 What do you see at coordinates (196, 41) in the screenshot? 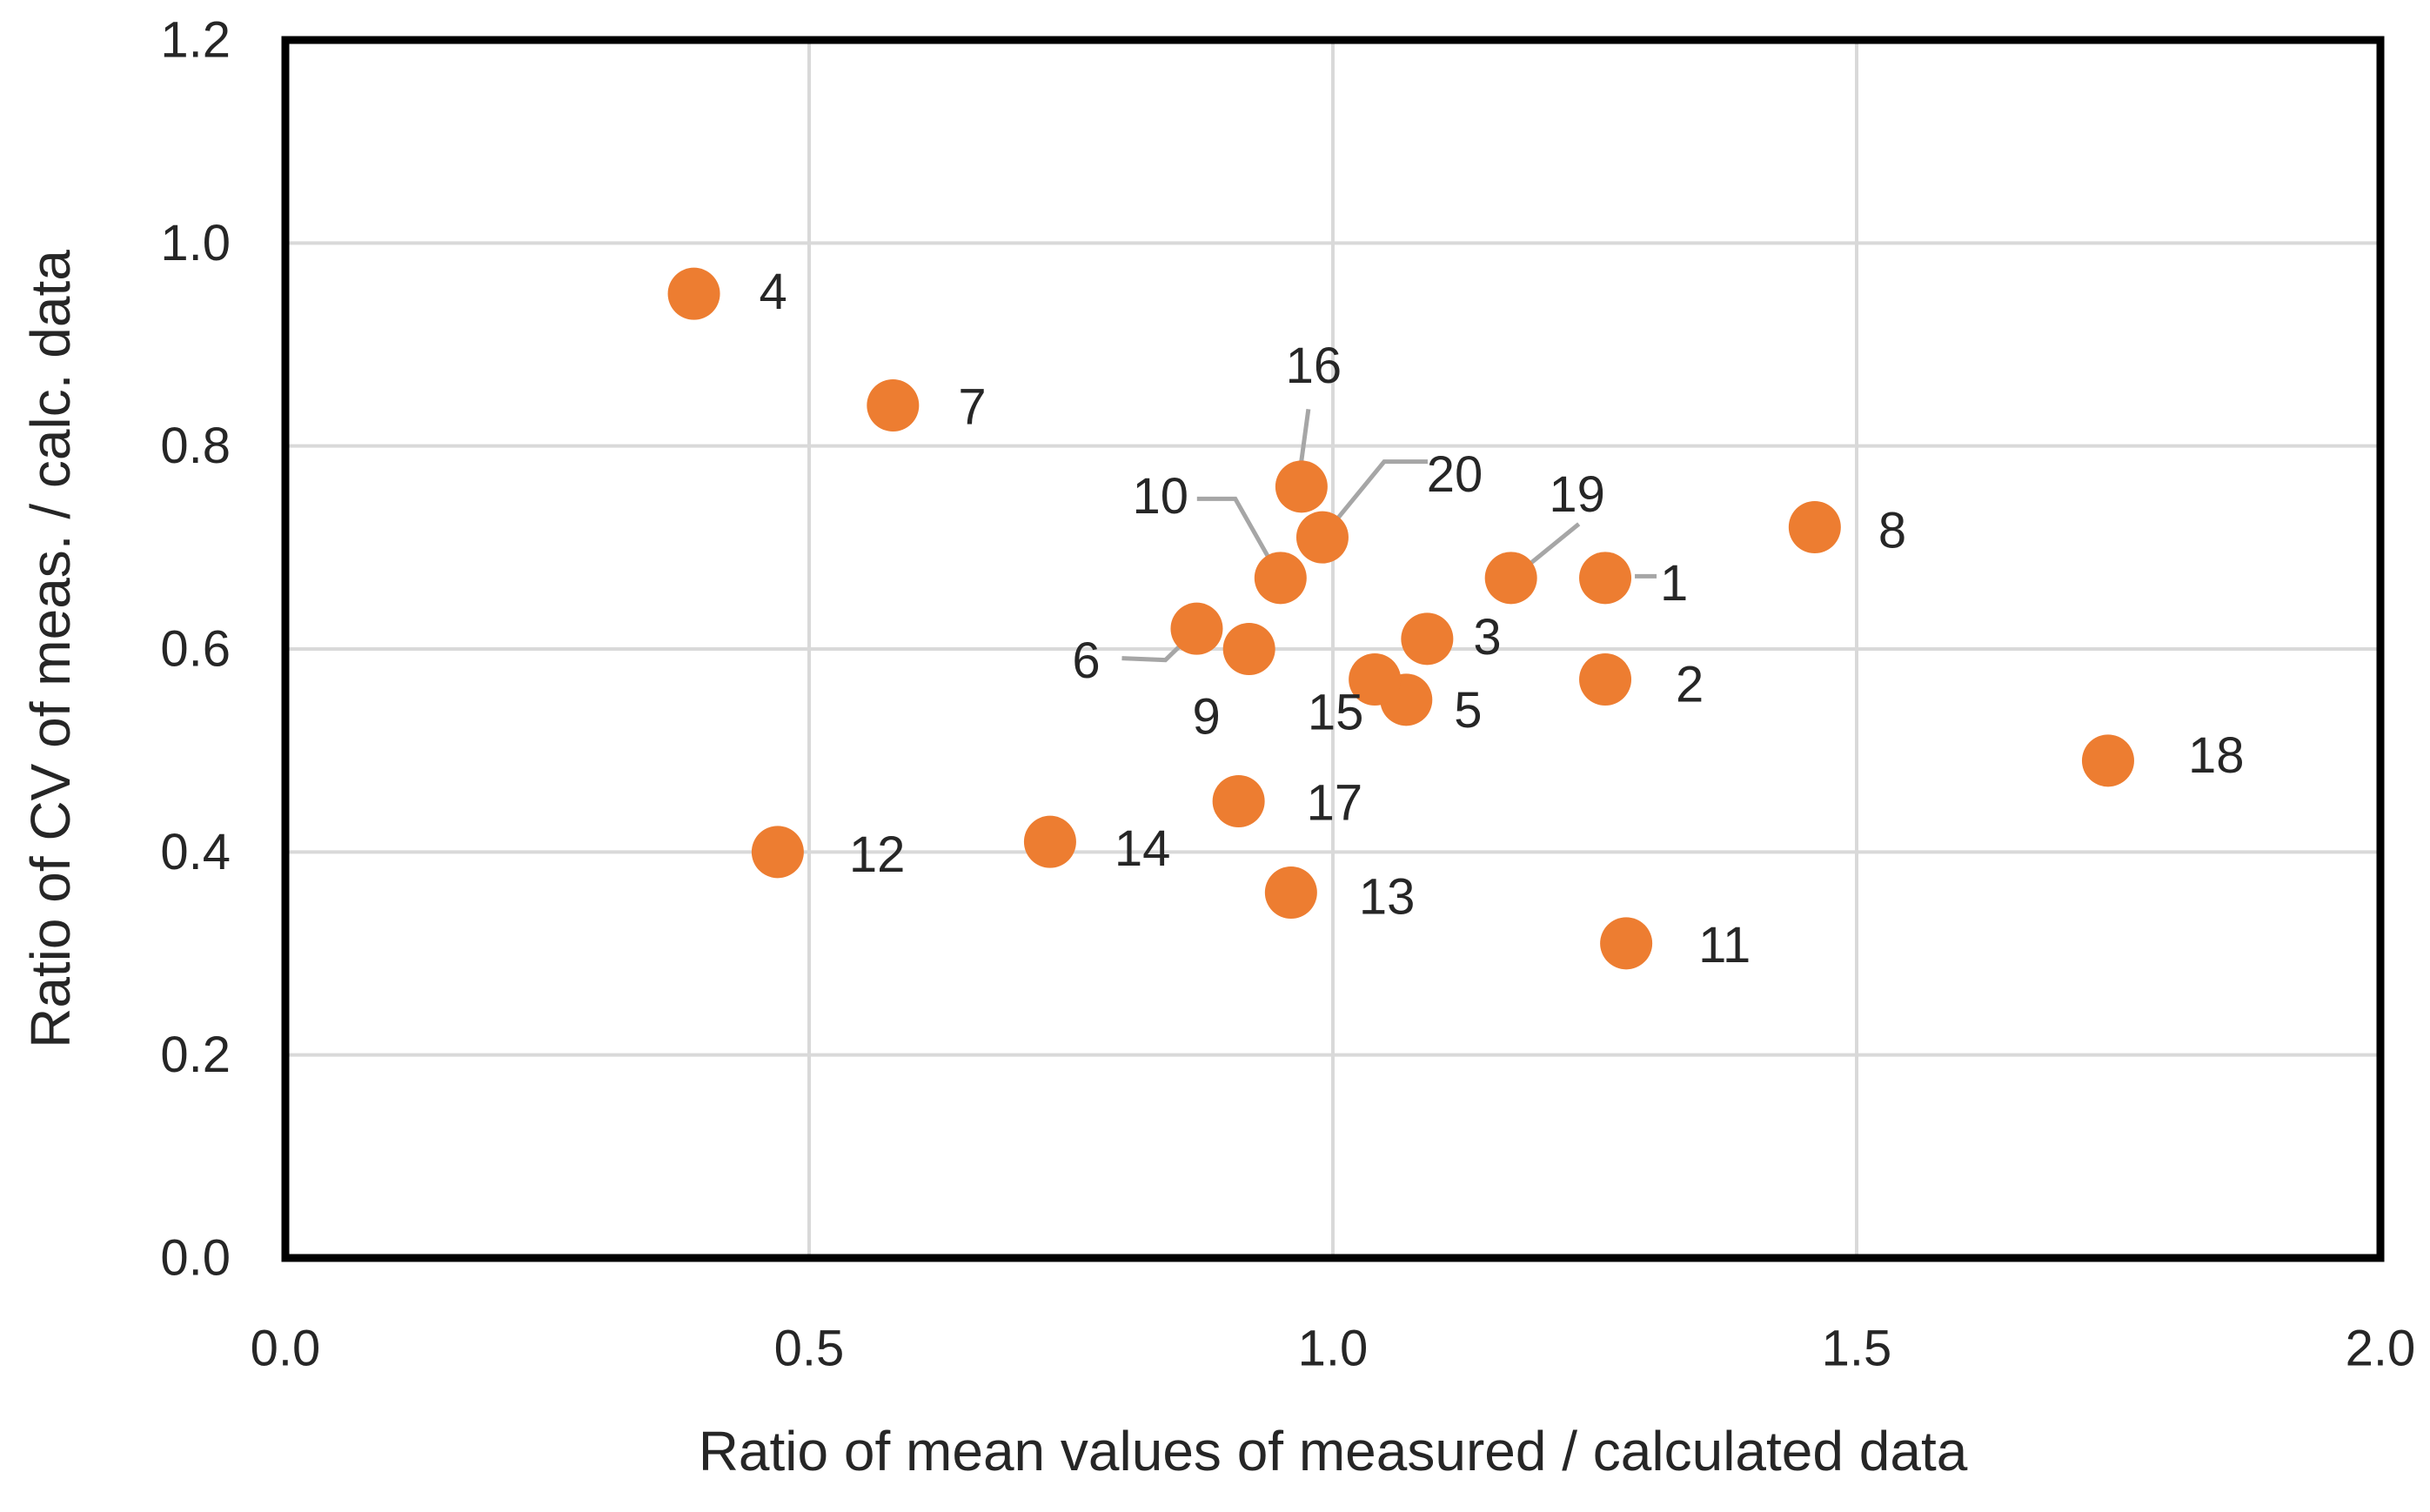
I see `y-tick-label-6: 1.2` at bounding box center [196, 41].